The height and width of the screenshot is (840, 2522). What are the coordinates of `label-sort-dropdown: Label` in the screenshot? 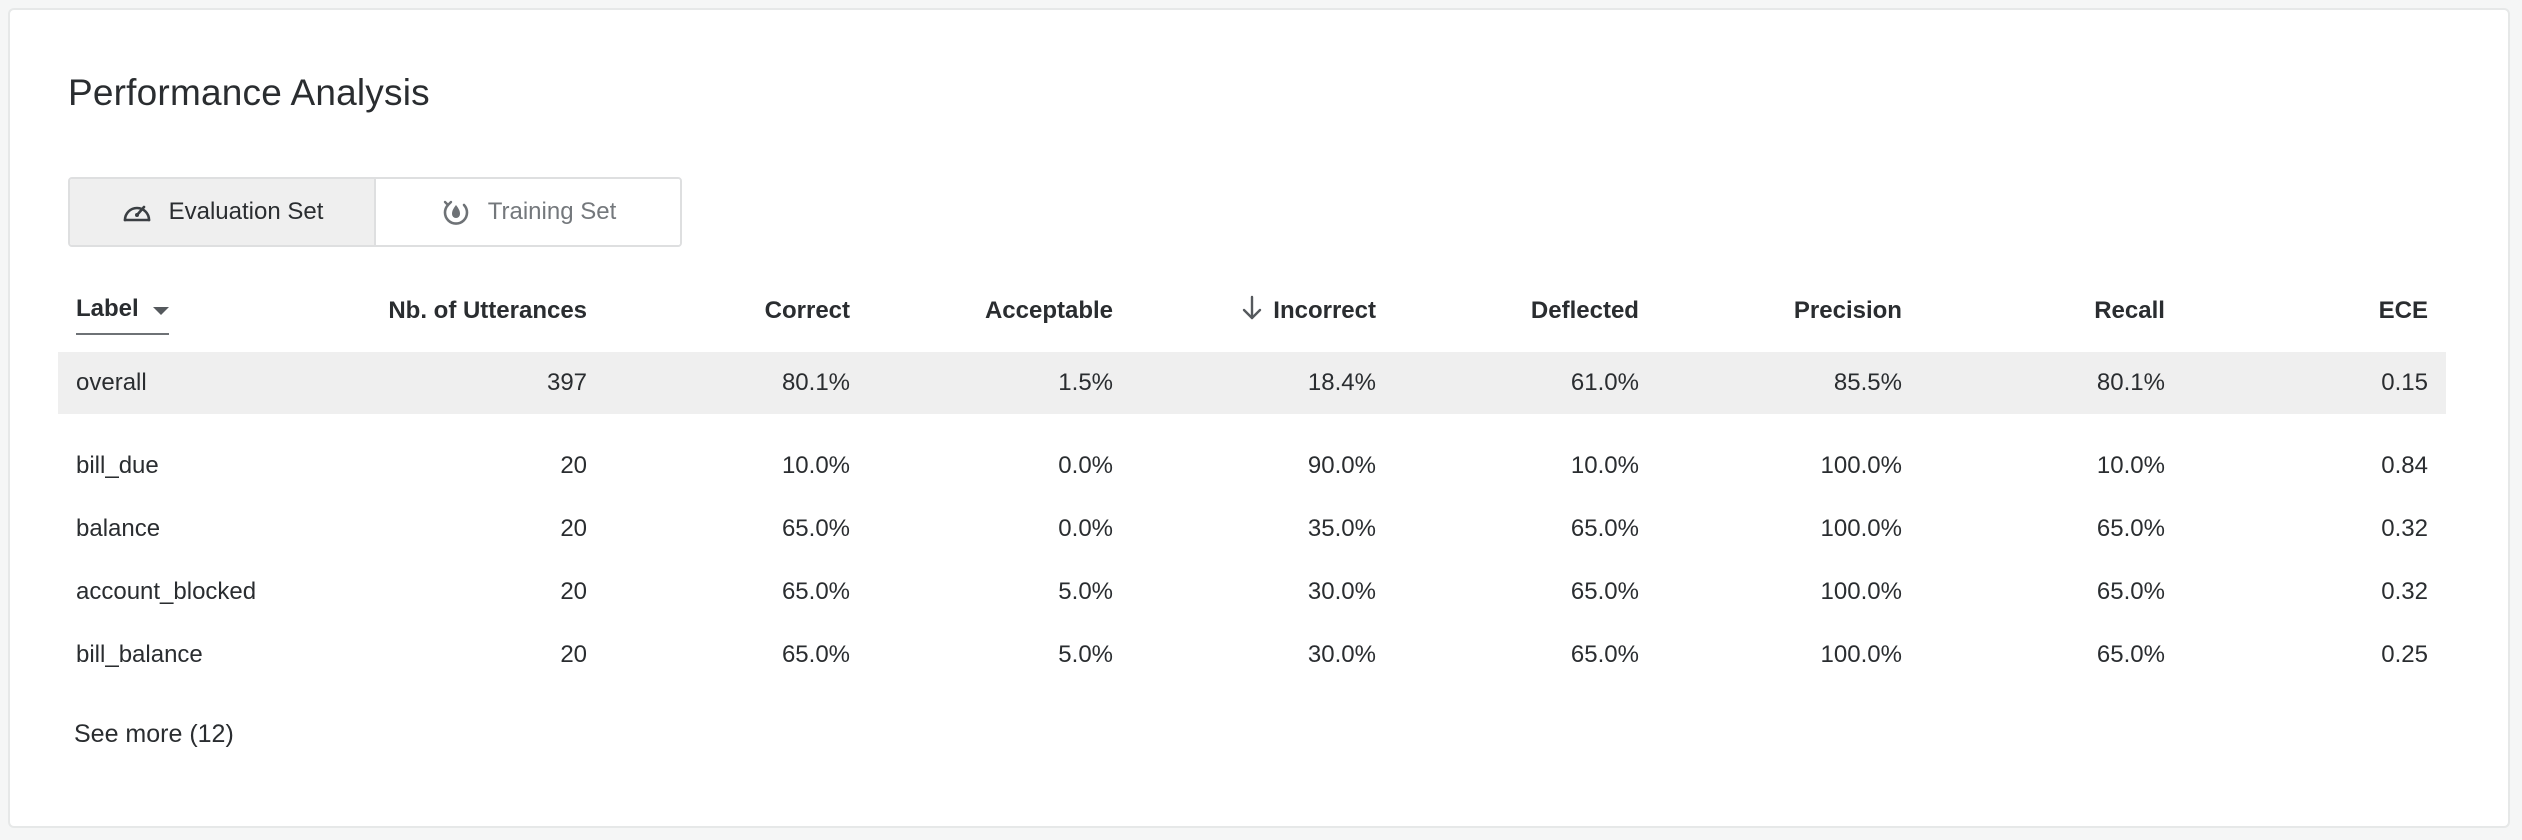 It's located at (122, 315).